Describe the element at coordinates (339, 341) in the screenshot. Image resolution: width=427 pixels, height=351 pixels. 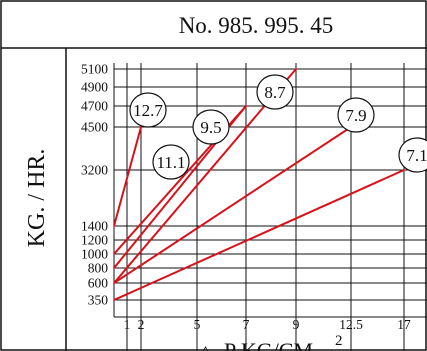
I see `x-axis-label-superscript: 2` at that location.